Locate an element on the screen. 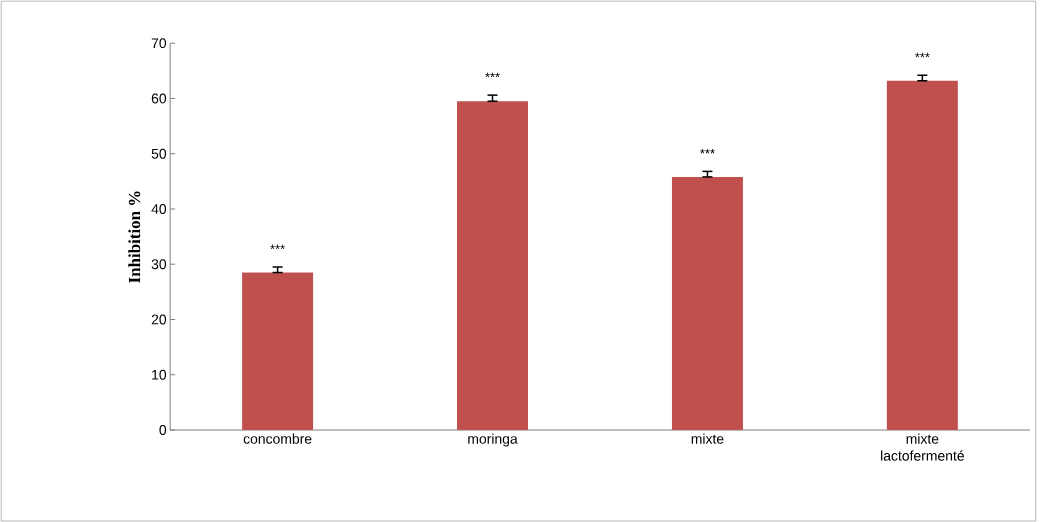 The width and height of the screenshot is (1047, 522). y-tick-label: 70 is located at coordinates (159, 43).